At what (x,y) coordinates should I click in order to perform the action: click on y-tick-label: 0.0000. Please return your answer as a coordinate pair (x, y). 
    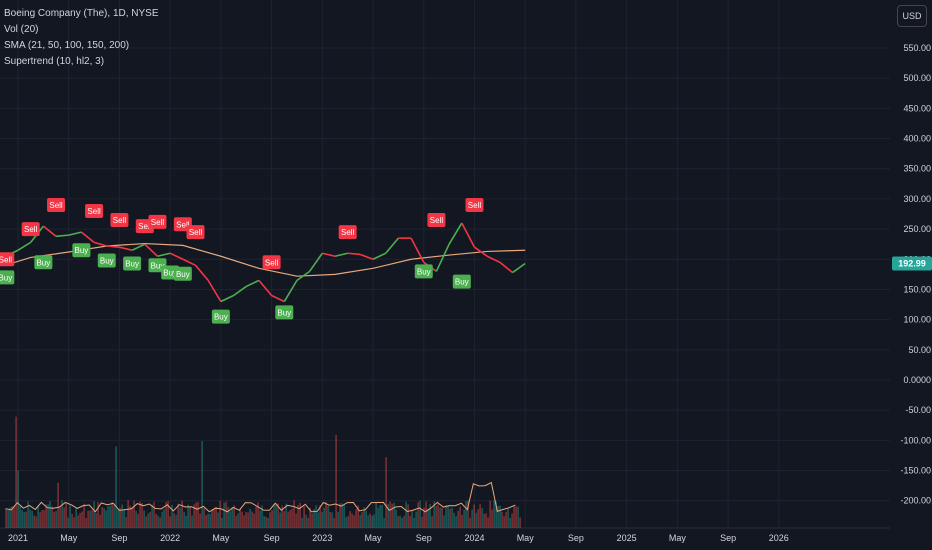
    Looking at the image, I should click on (917, 380).